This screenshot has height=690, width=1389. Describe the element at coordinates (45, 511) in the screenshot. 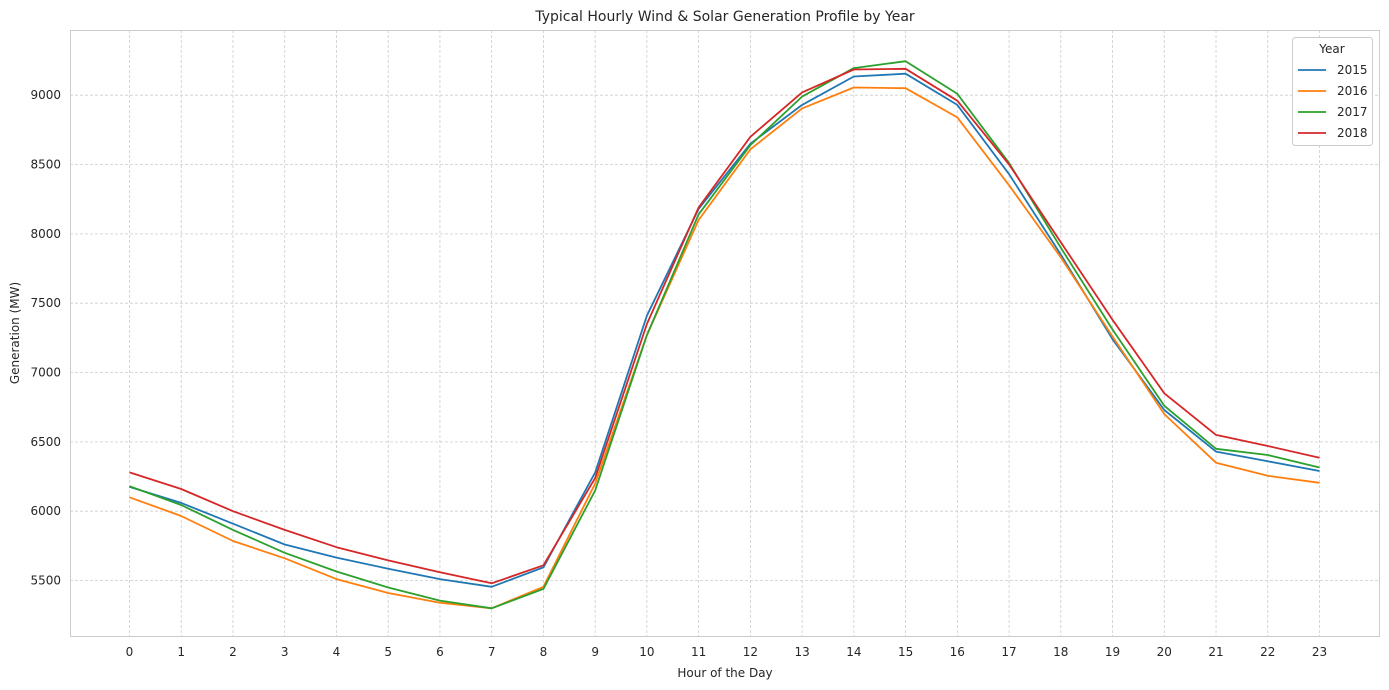

I see `y-tick-label: 6000` at that location.